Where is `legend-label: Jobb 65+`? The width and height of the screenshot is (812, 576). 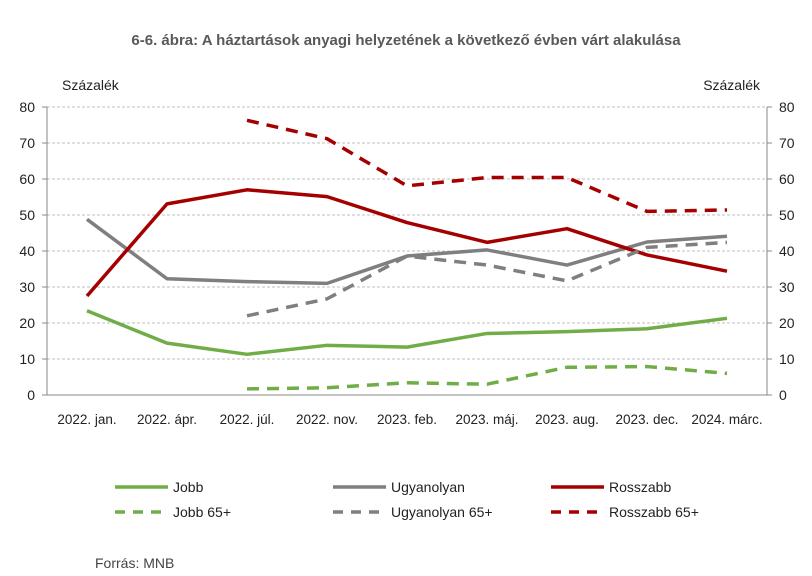 legend-label: Jobb 65+ is located at coordinates (202, 512).